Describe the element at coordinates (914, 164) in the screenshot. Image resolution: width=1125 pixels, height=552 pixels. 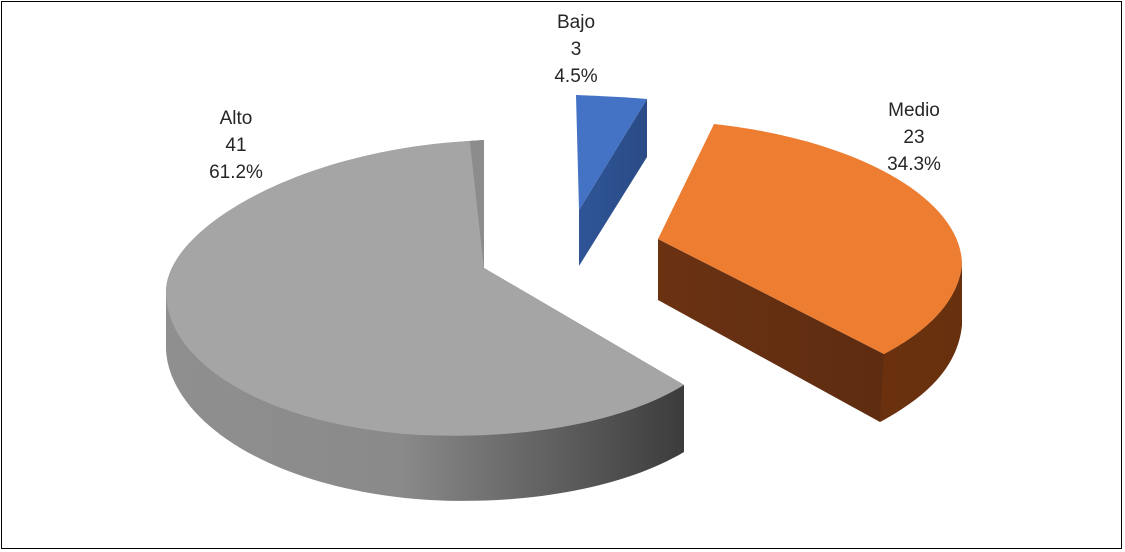
I see `label-medio-percent: 34.3%` at that location.